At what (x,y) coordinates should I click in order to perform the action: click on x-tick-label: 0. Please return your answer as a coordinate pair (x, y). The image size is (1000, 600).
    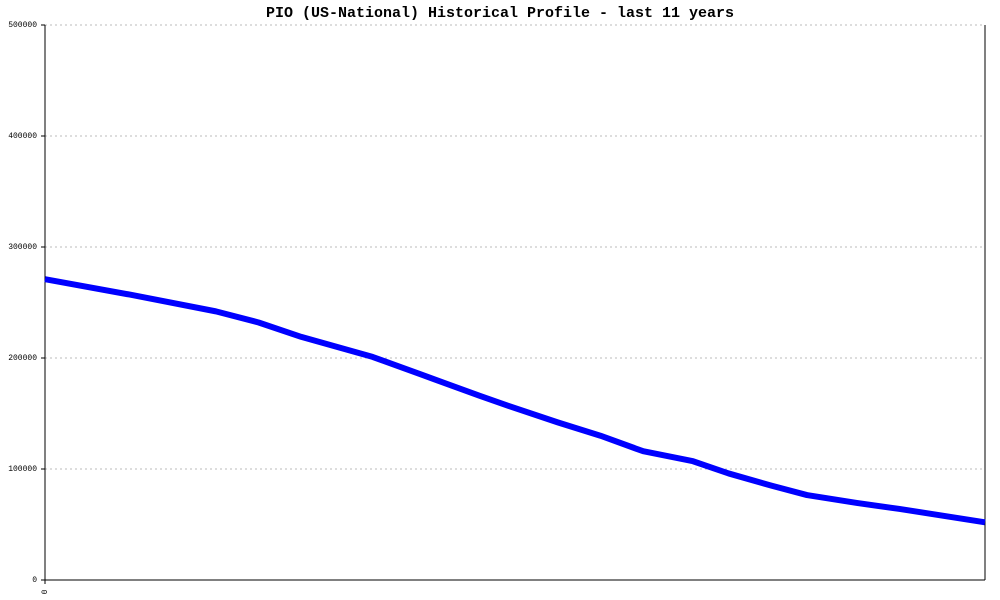
    Looking at the image, I should click on (45, 591).